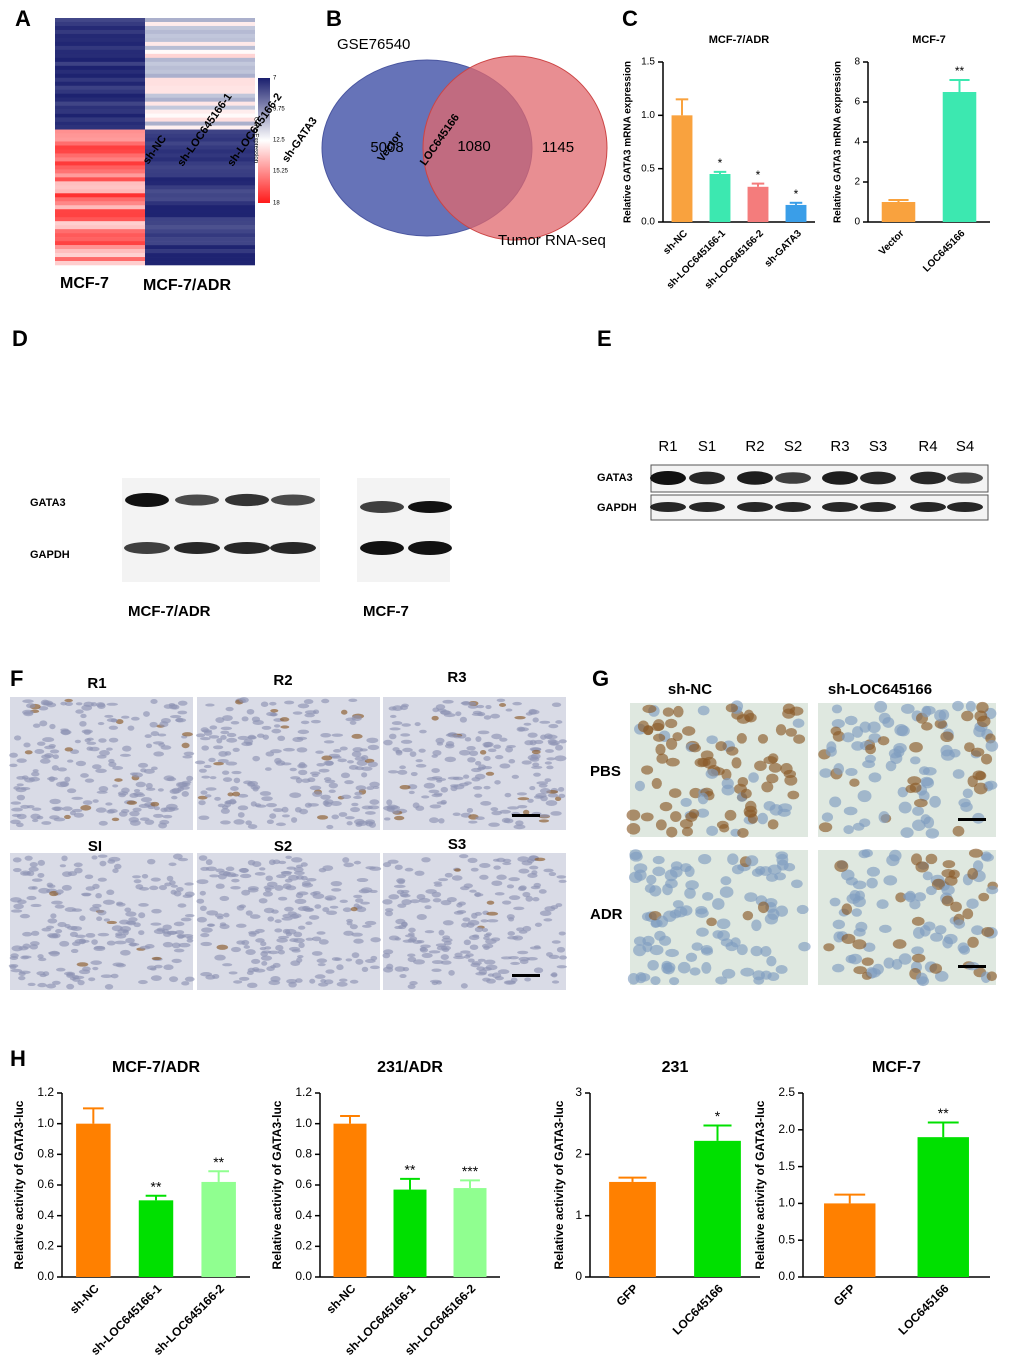 Image resolution: width=1020 pixels, height=1372 pixels. I want to click on y-tick-label: 4, so click(857, 142).